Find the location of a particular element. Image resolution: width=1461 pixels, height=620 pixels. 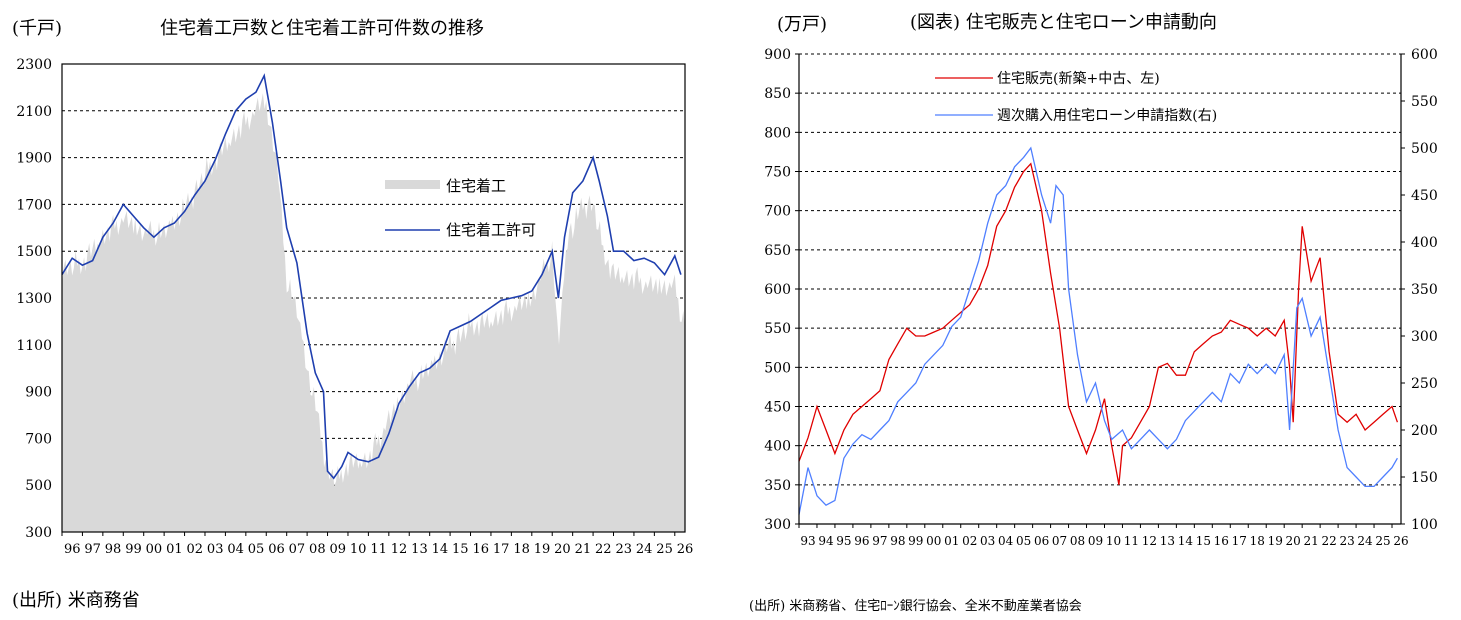

x-tick-label: 22 is located at coordinates (1328, 541).